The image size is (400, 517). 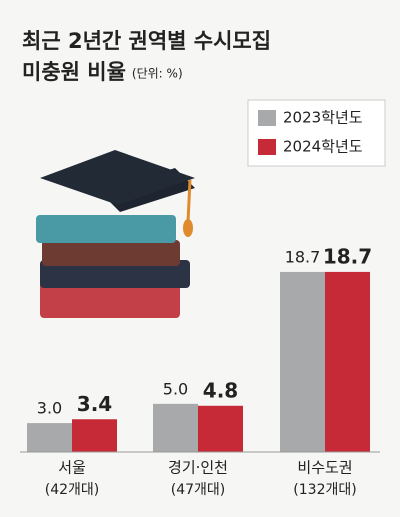 I want to click on x-tick-note: (132개대), so click(x=324, y=490).